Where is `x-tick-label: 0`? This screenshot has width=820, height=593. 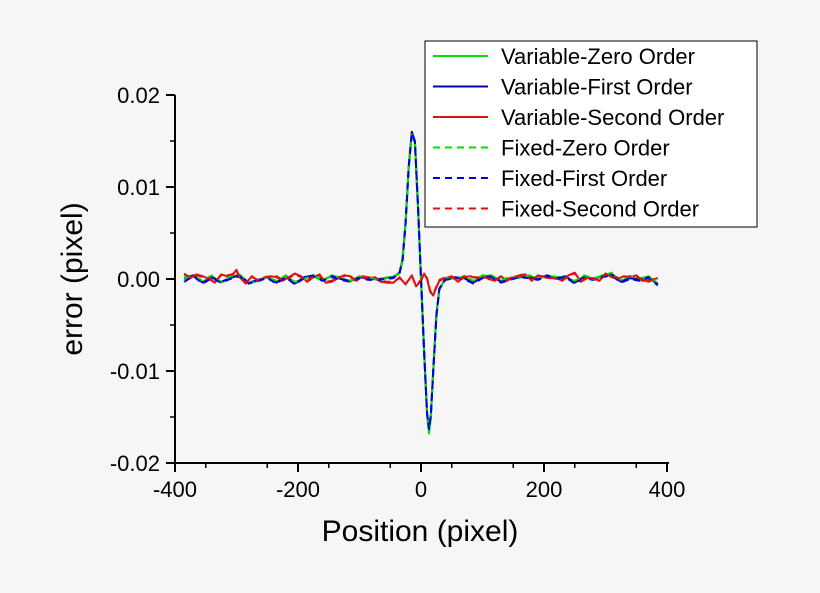
x-tick-label: 0 is located at coordinates (421, 489).